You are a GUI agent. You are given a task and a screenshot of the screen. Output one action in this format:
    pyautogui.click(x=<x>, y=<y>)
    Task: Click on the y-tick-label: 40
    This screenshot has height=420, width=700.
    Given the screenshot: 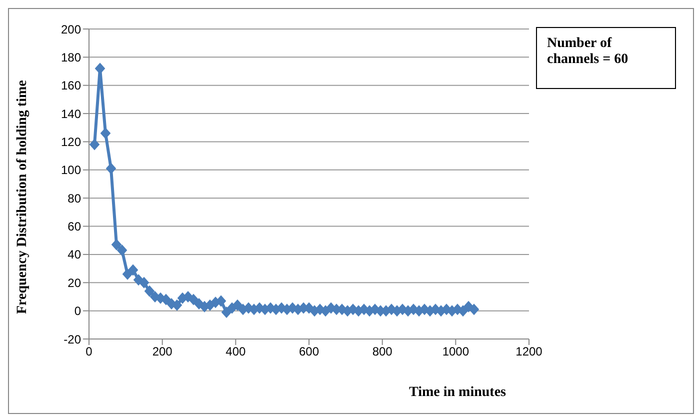 What is the action you would take?
    pyautogui.click(x=75, y=255)
    